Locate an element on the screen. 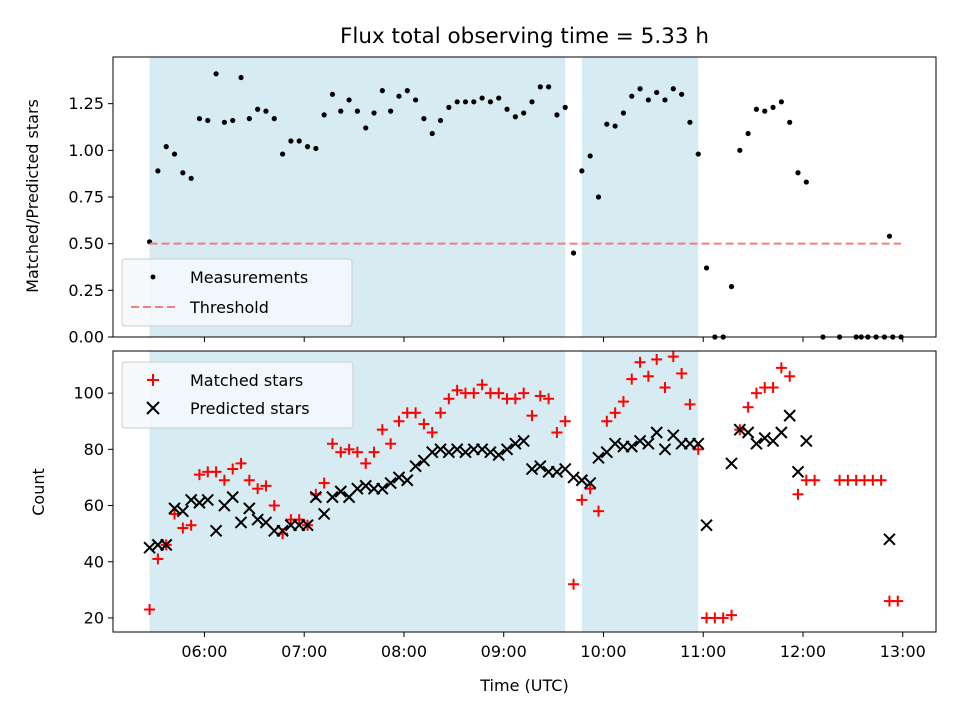 The width and height of the screenshot is (960, 720). top-ytick-label: 0.75 is located at coordinates (86, 197).